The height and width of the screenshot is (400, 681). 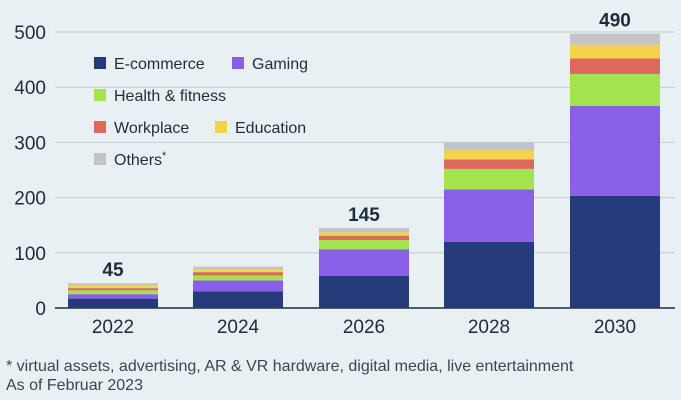 I want to click on y-tick-label: 400, so click(x=30, y=88).